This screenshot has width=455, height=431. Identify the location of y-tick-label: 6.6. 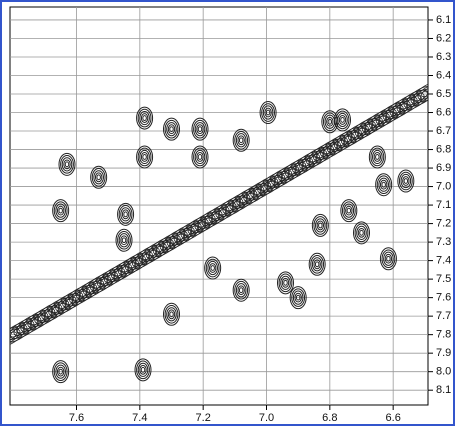
(443, 112).